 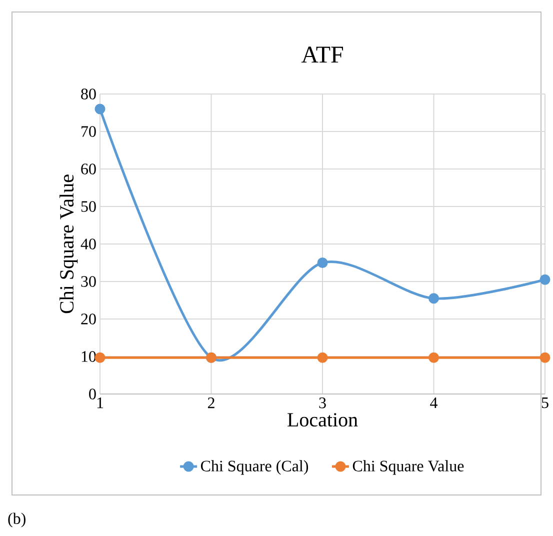 What do you see at coordinates (92, 394) in the screenshot?
I see `y-tick-label: 0` at bounding box center [92, 394].